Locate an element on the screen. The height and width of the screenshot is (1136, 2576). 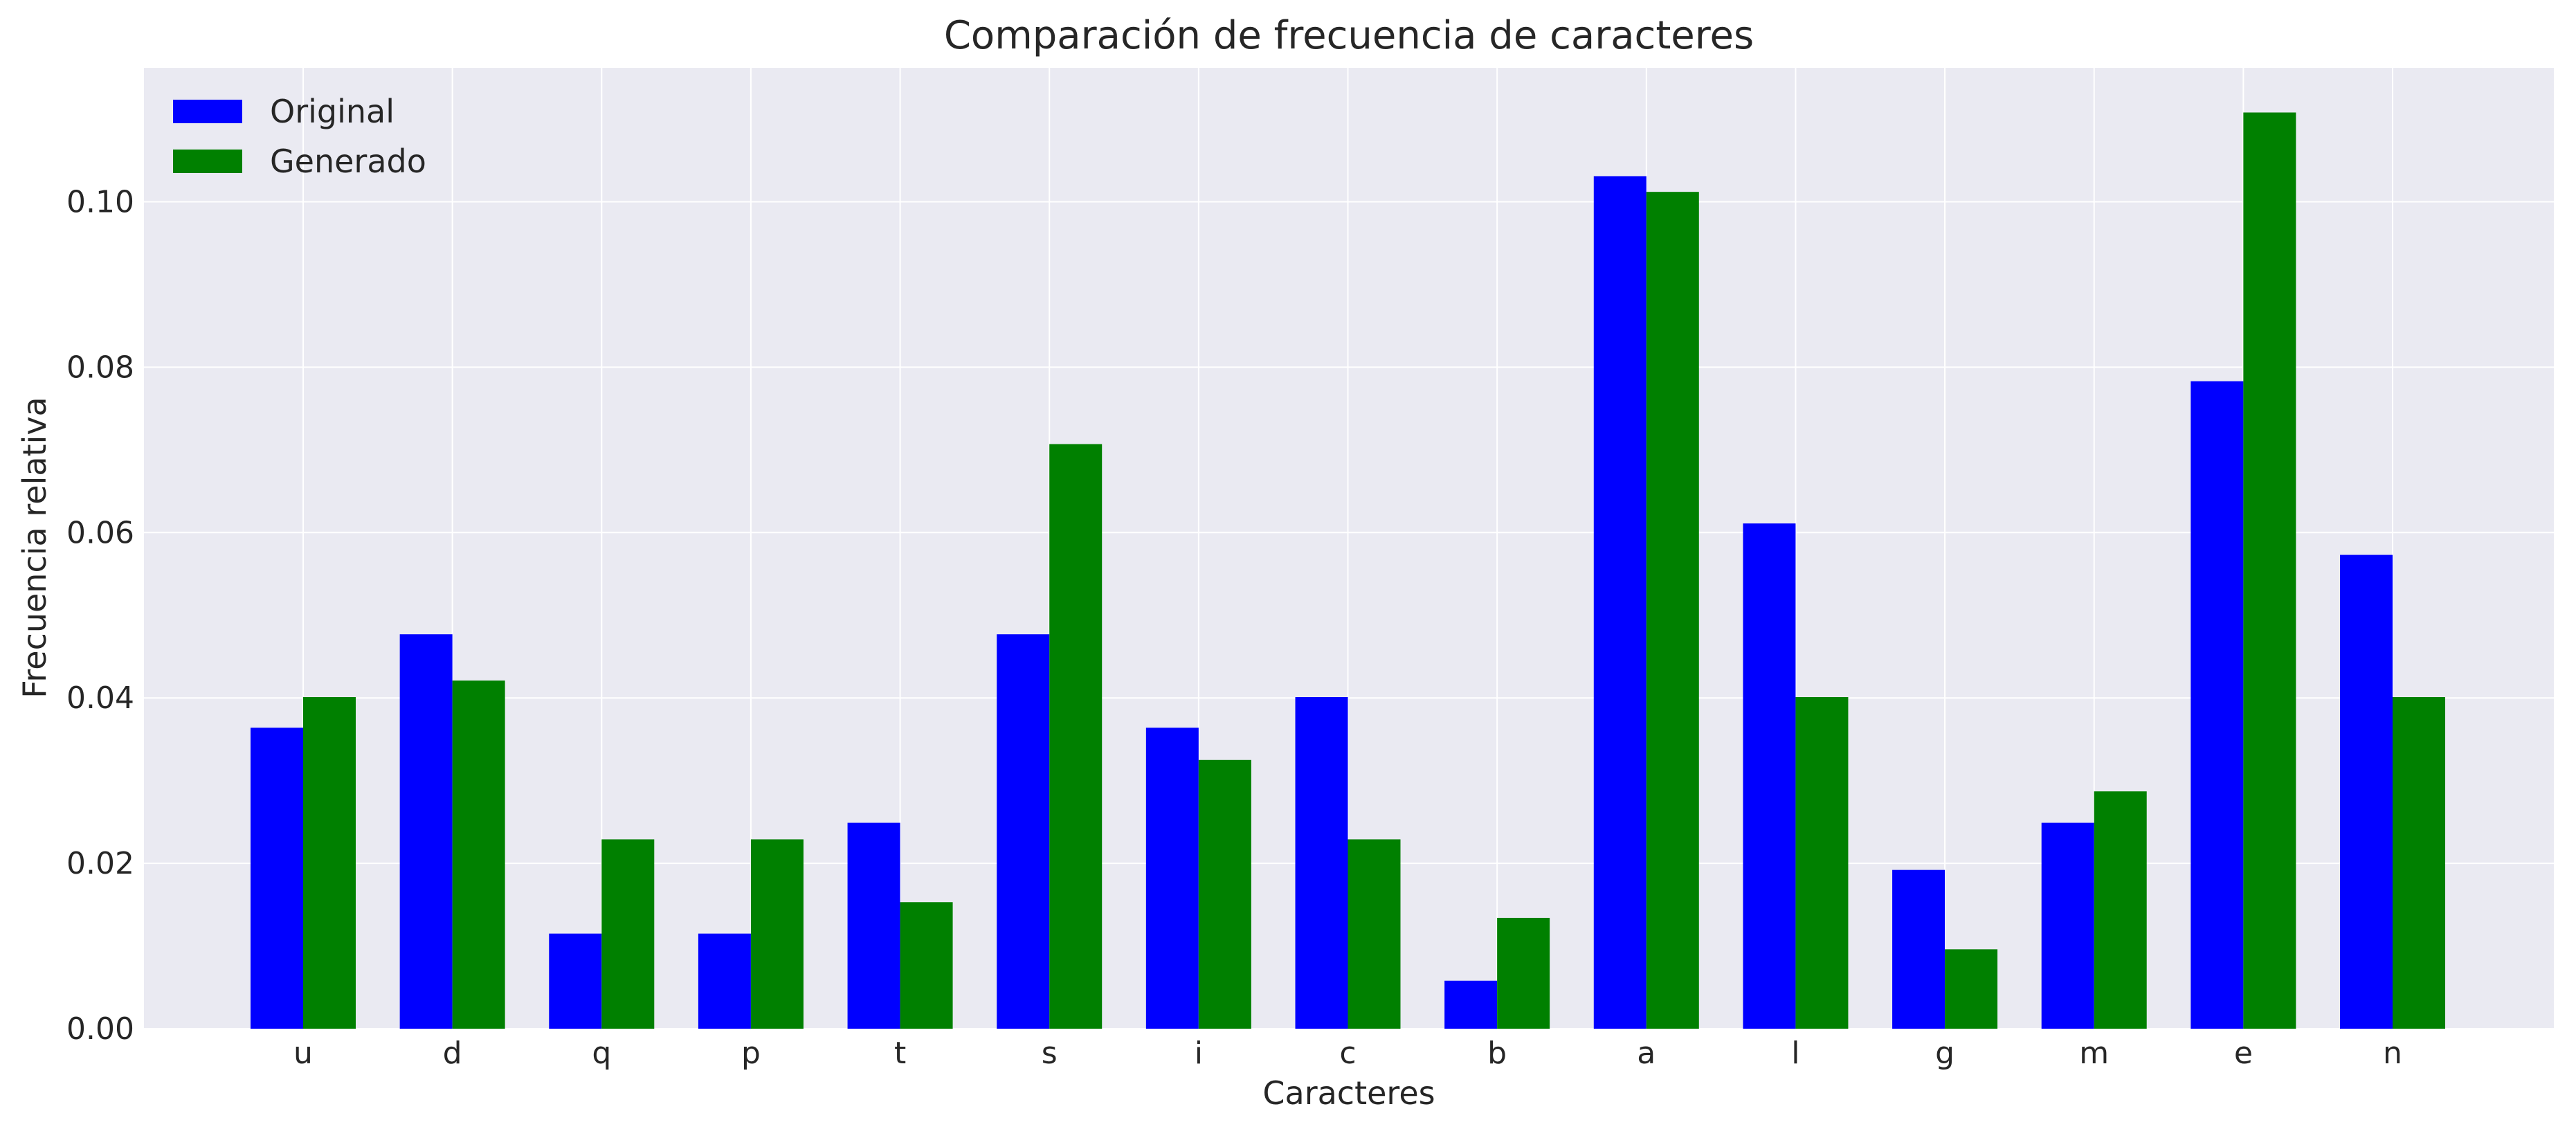
x-tick-label: b is located at coordinates (1497, 1053).